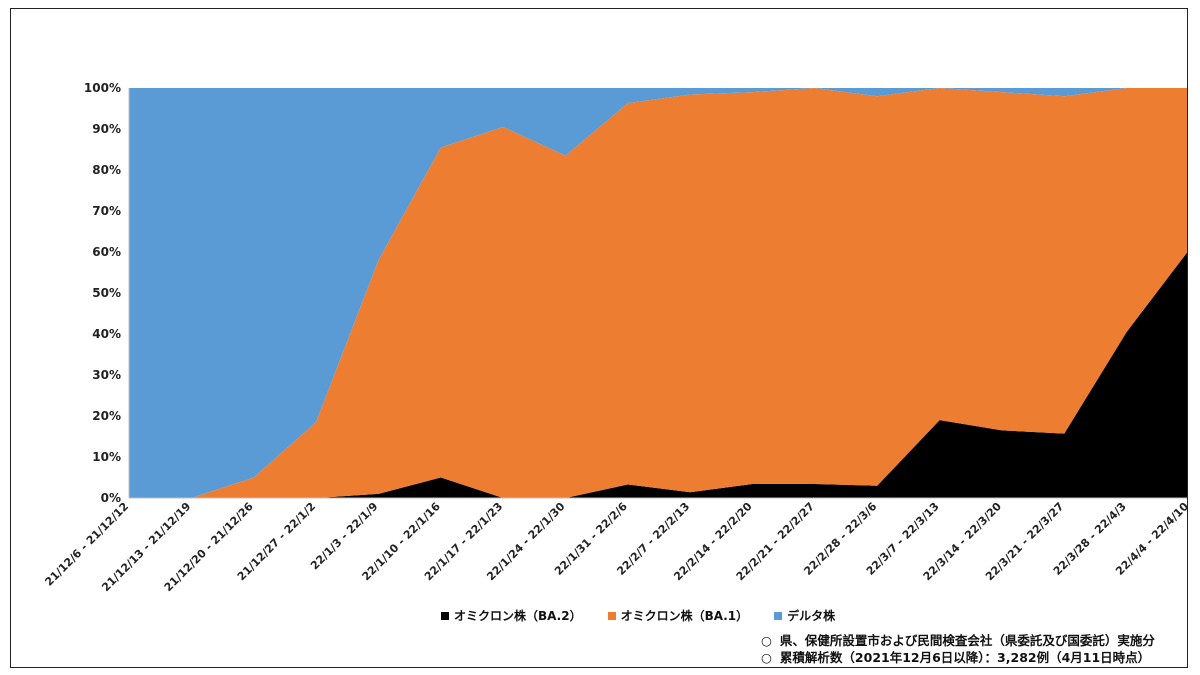 Image resolution: width=1200 pixels, height=675 pixels. Describe the element at coordinates (967, 640) in the screenshot. I see `note-1-text: 県、保健所設置市および民間検査会社（県委託及び国委託）実施分` at that location.